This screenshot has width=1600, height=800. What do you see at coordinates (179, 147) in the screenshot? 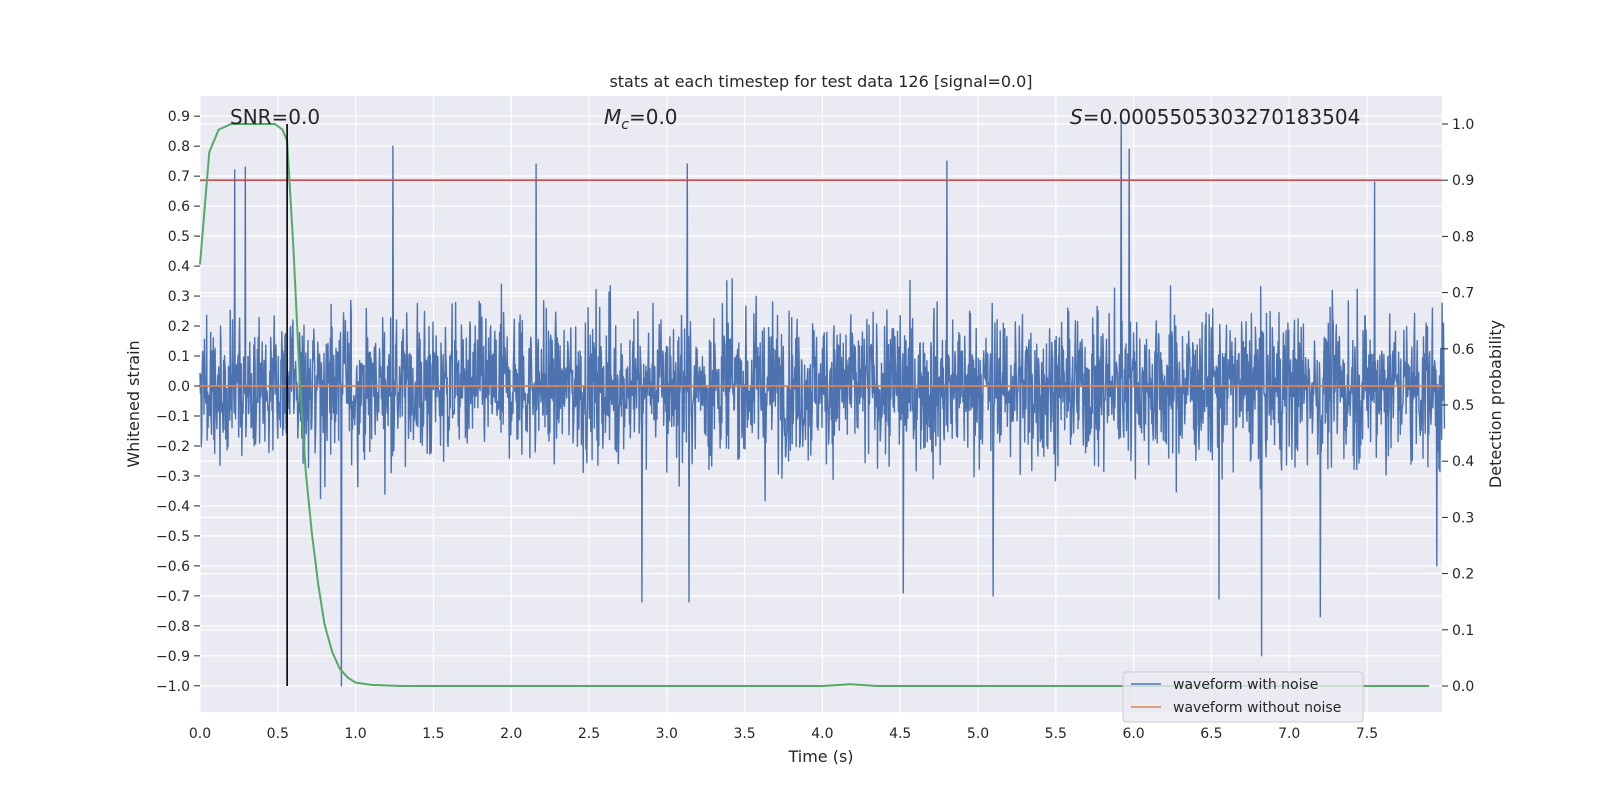
I see `y-tick-label: 0.8` at bounding box center [179, 147].